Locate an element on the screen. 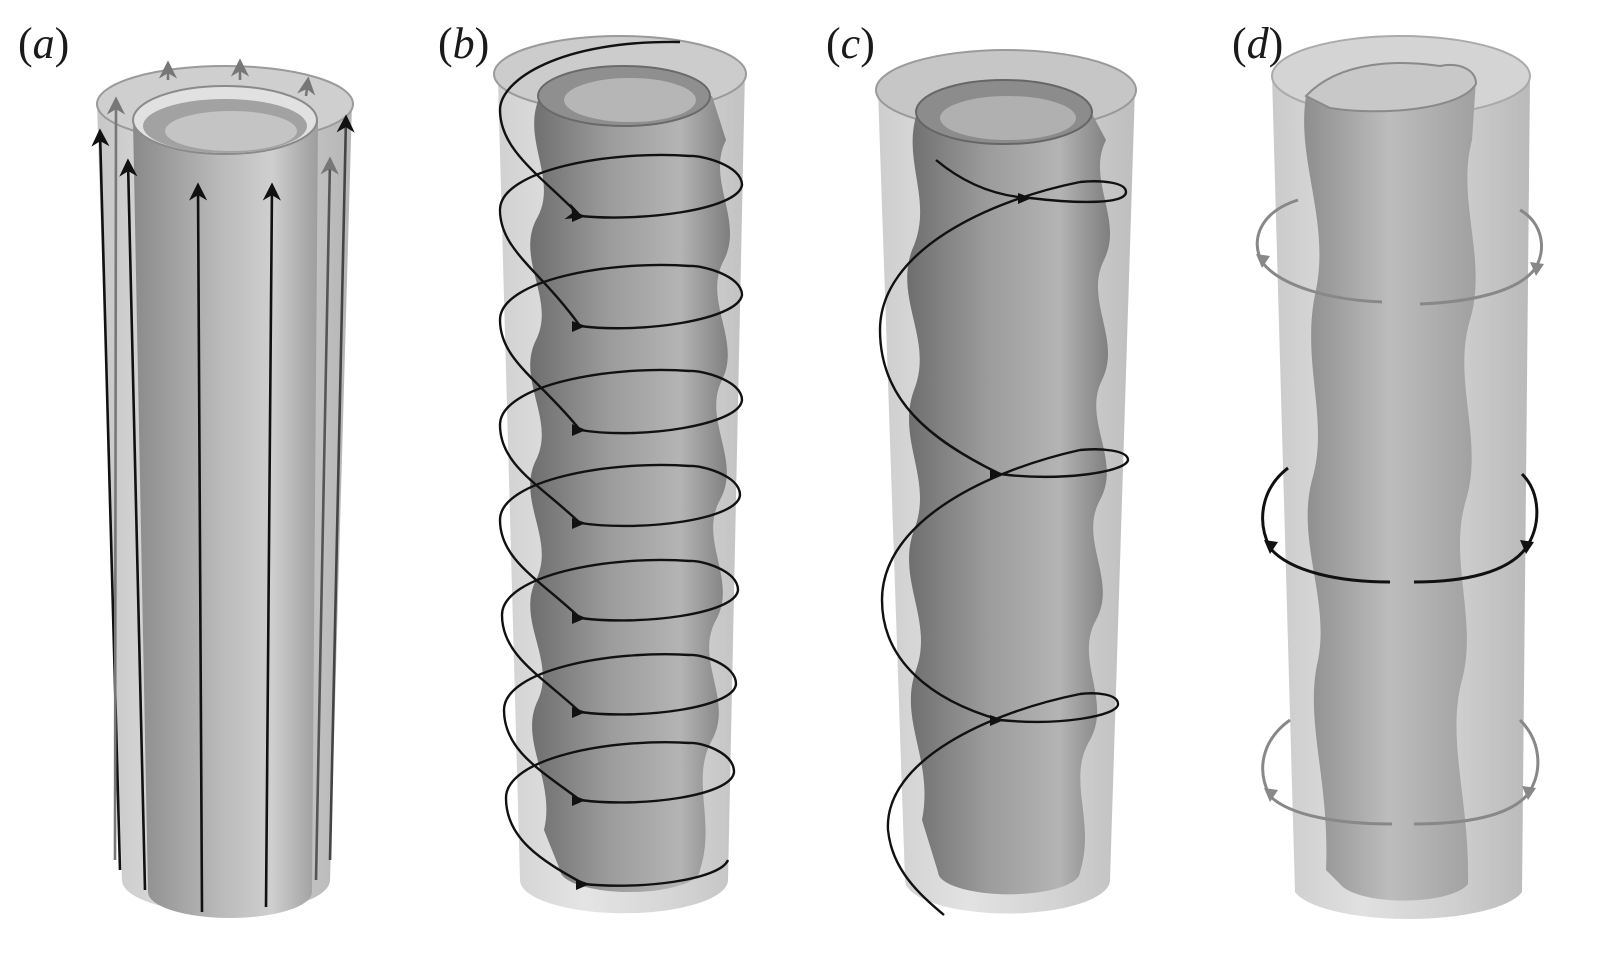  panel-label-a: (a) is located at coordinates (44, 43).